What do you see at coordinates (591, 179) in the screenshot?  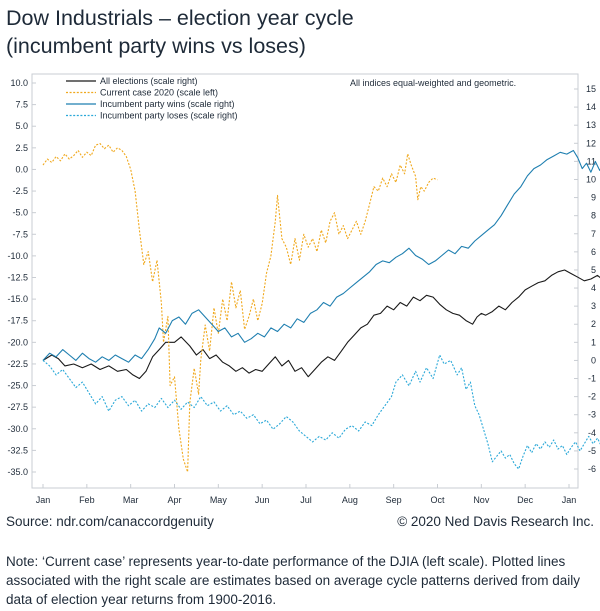 I see `right-axis-tick-label: 10` at bounding box center [591, 179].